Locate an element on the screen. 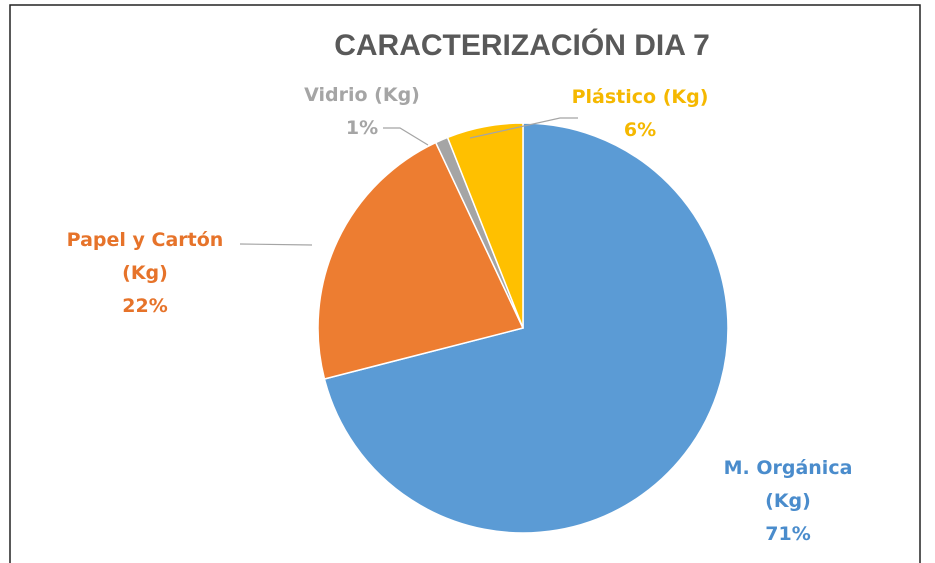 Image resolution: width=935 pixels, height=563 pixels. value-label: 22% is located at coordinates (145, 306).